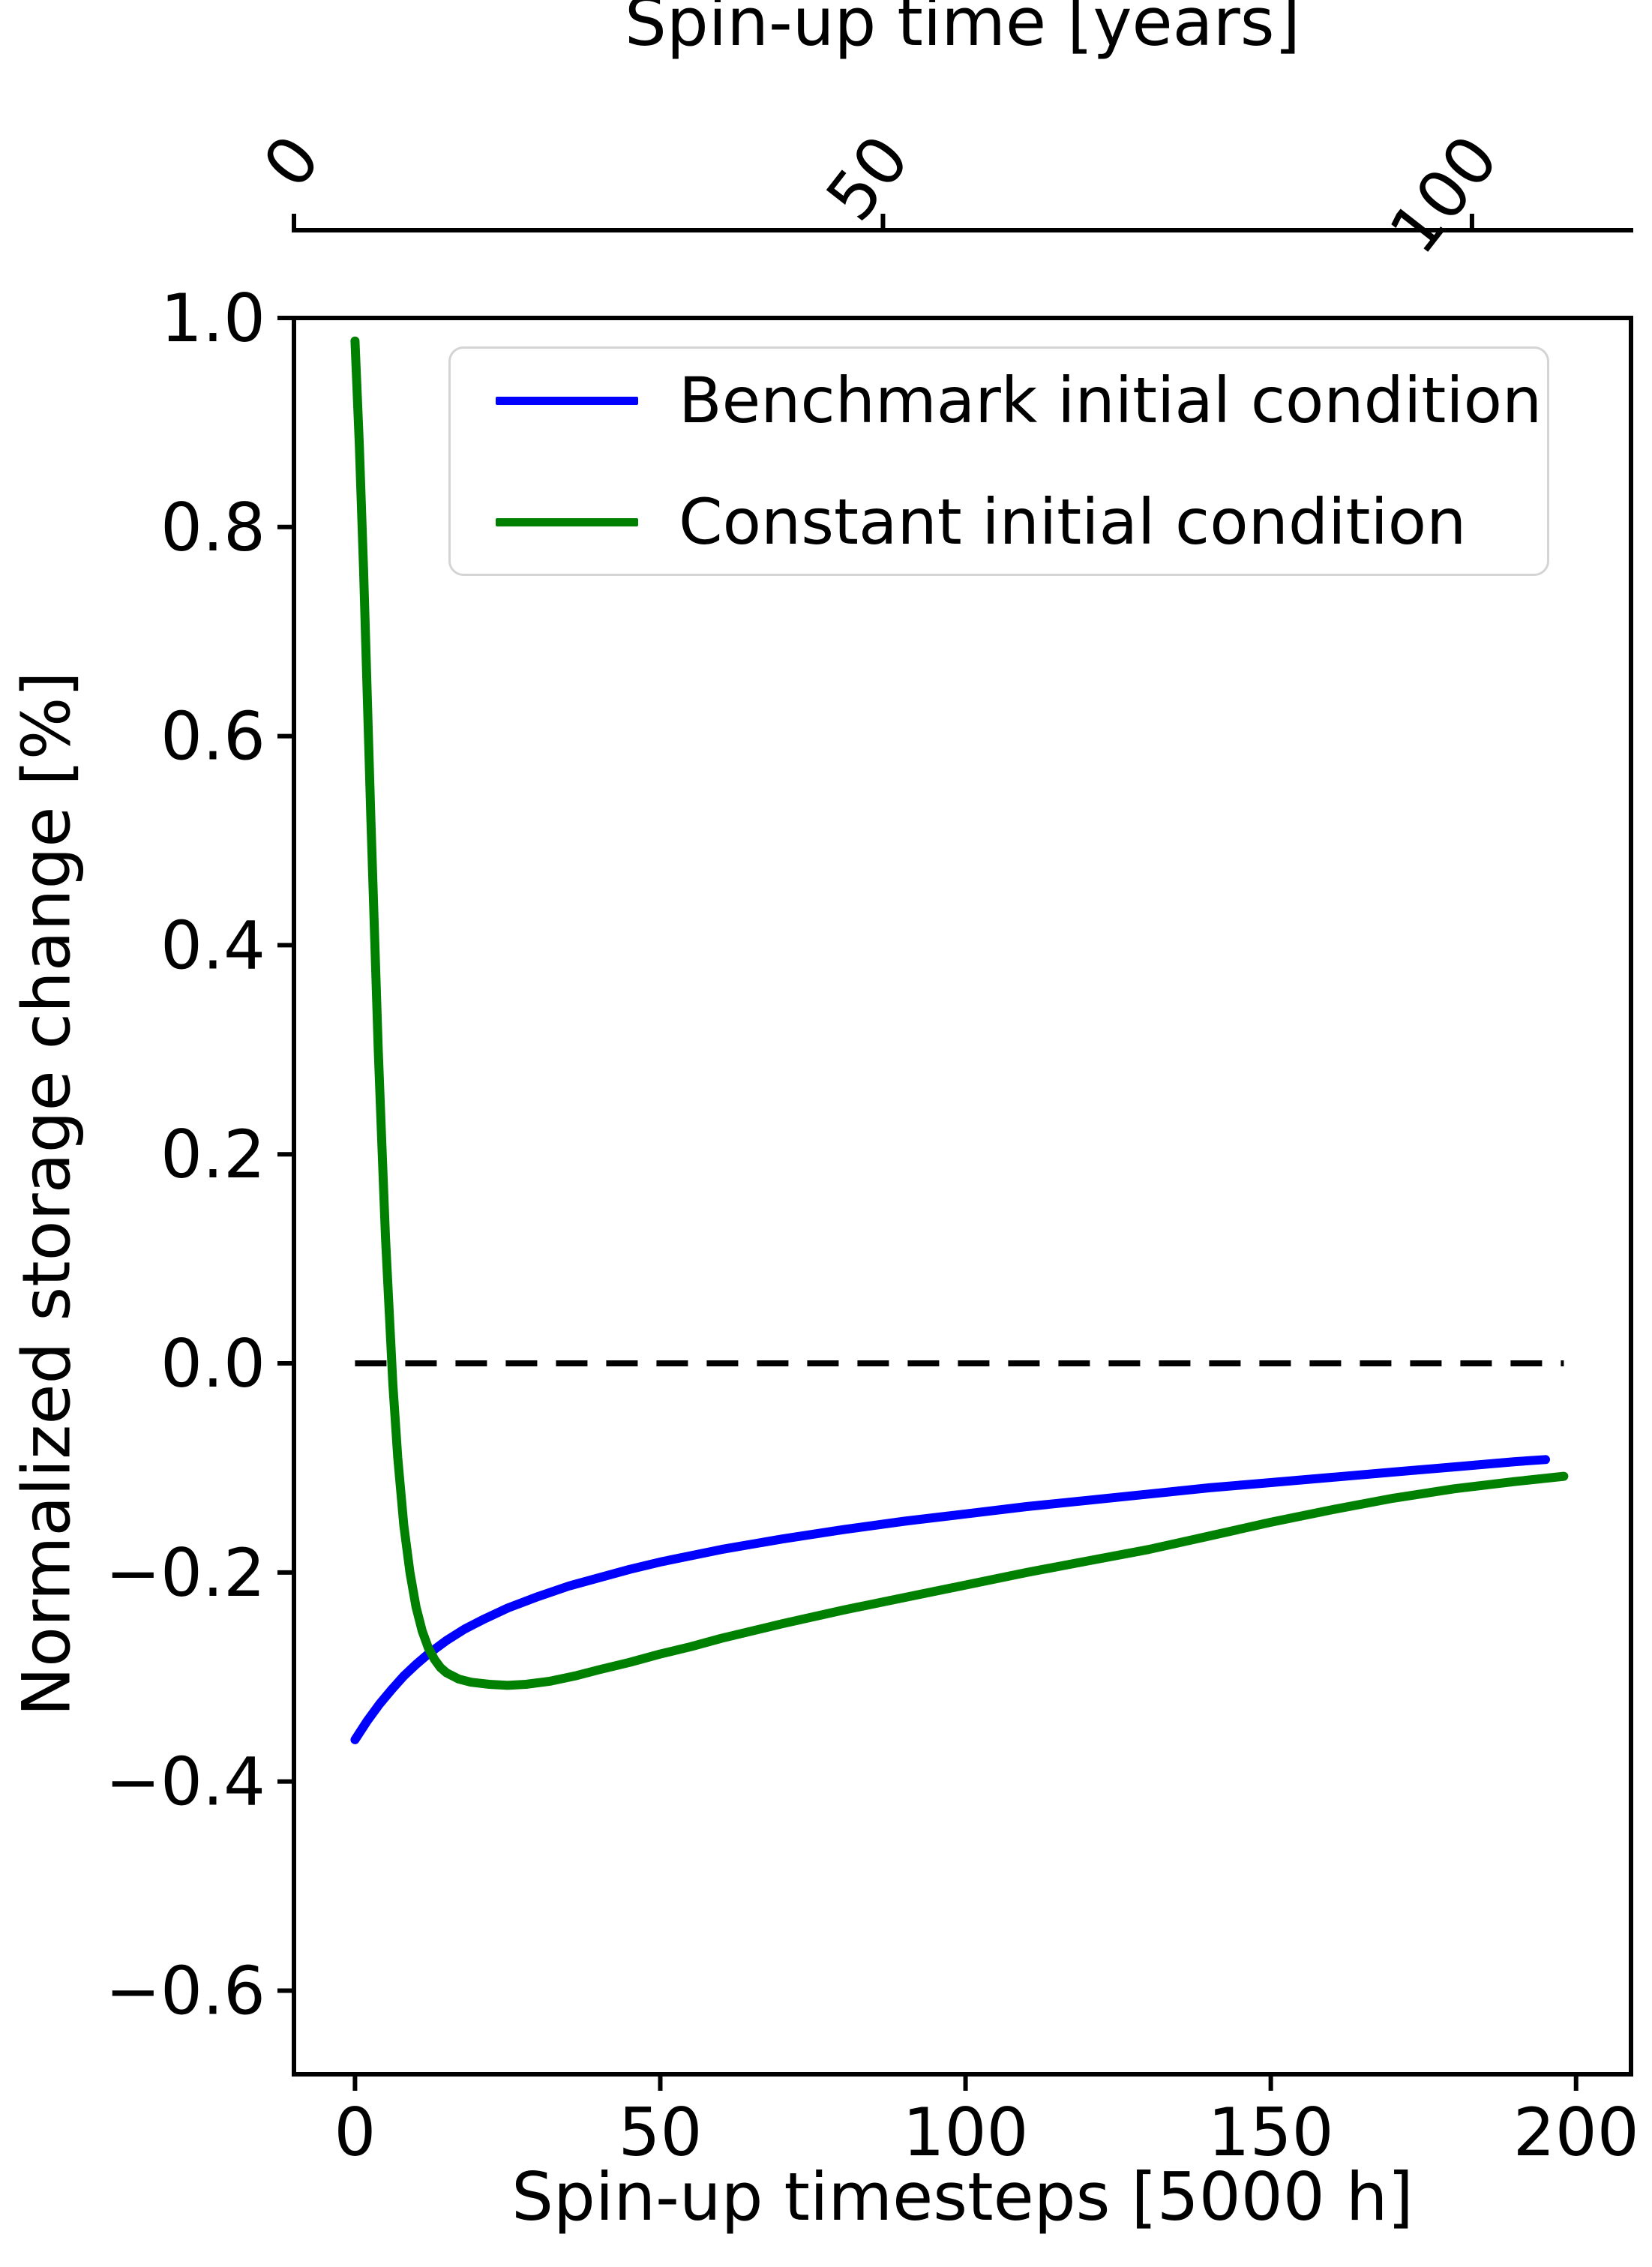  Describe the element at coordinates (46, 1194) in the screenshot. I see `y-axis-label: Normalized storage change [%]` at that location.